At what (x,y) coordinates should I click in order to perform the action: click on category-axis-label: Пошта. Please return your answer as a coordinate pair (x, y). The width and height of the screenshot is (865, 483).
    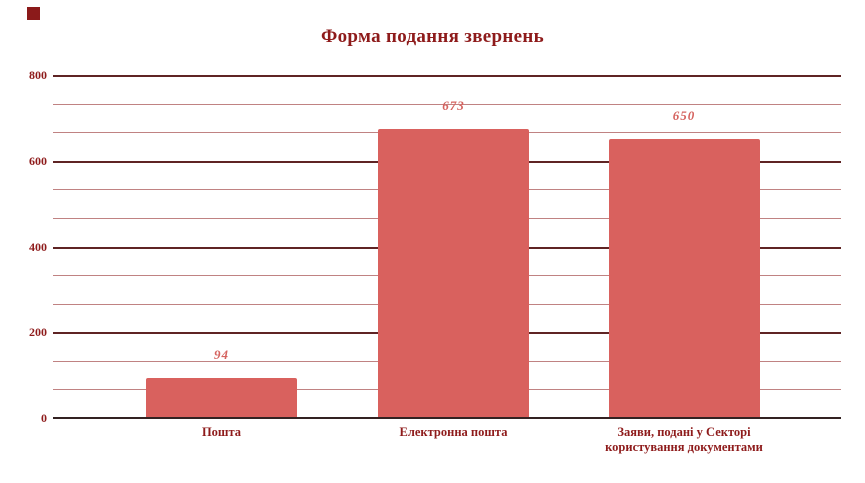
    Looking at the image, I should click on (221, 432).